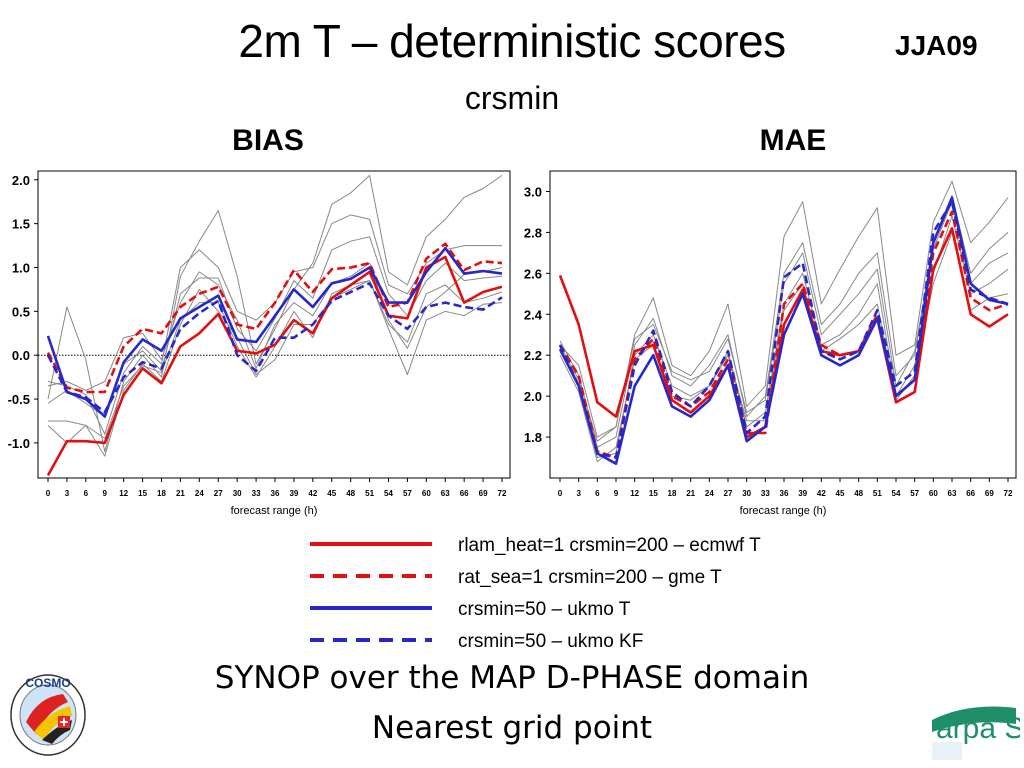 This screenshot has height=768, width=1024. I want to click on footer-line-1: SYNOP over the MAP D-PHASE domain, so click(512, 678).